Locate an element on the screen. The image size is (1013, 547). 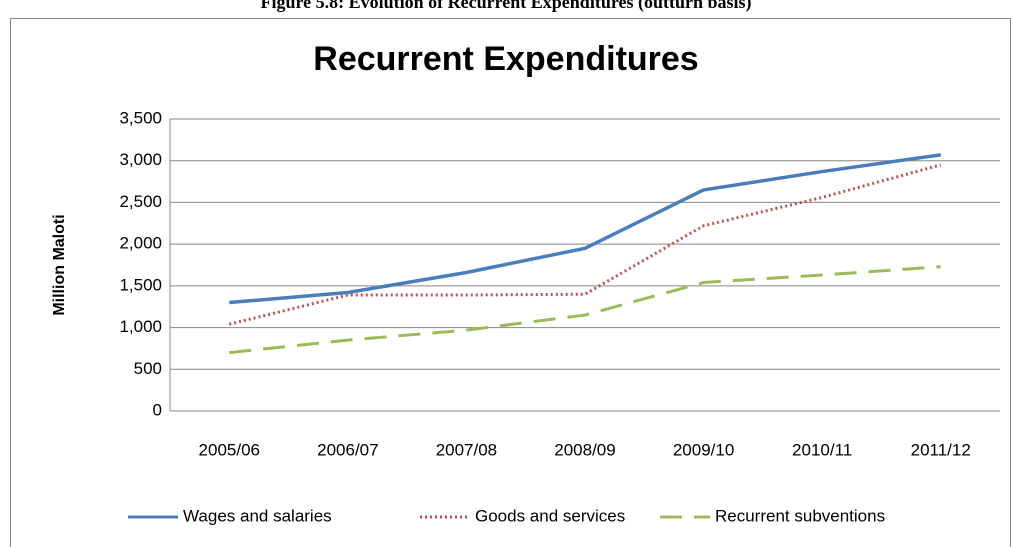
legend-label: Goods and services is located at coordinates (550, 515).